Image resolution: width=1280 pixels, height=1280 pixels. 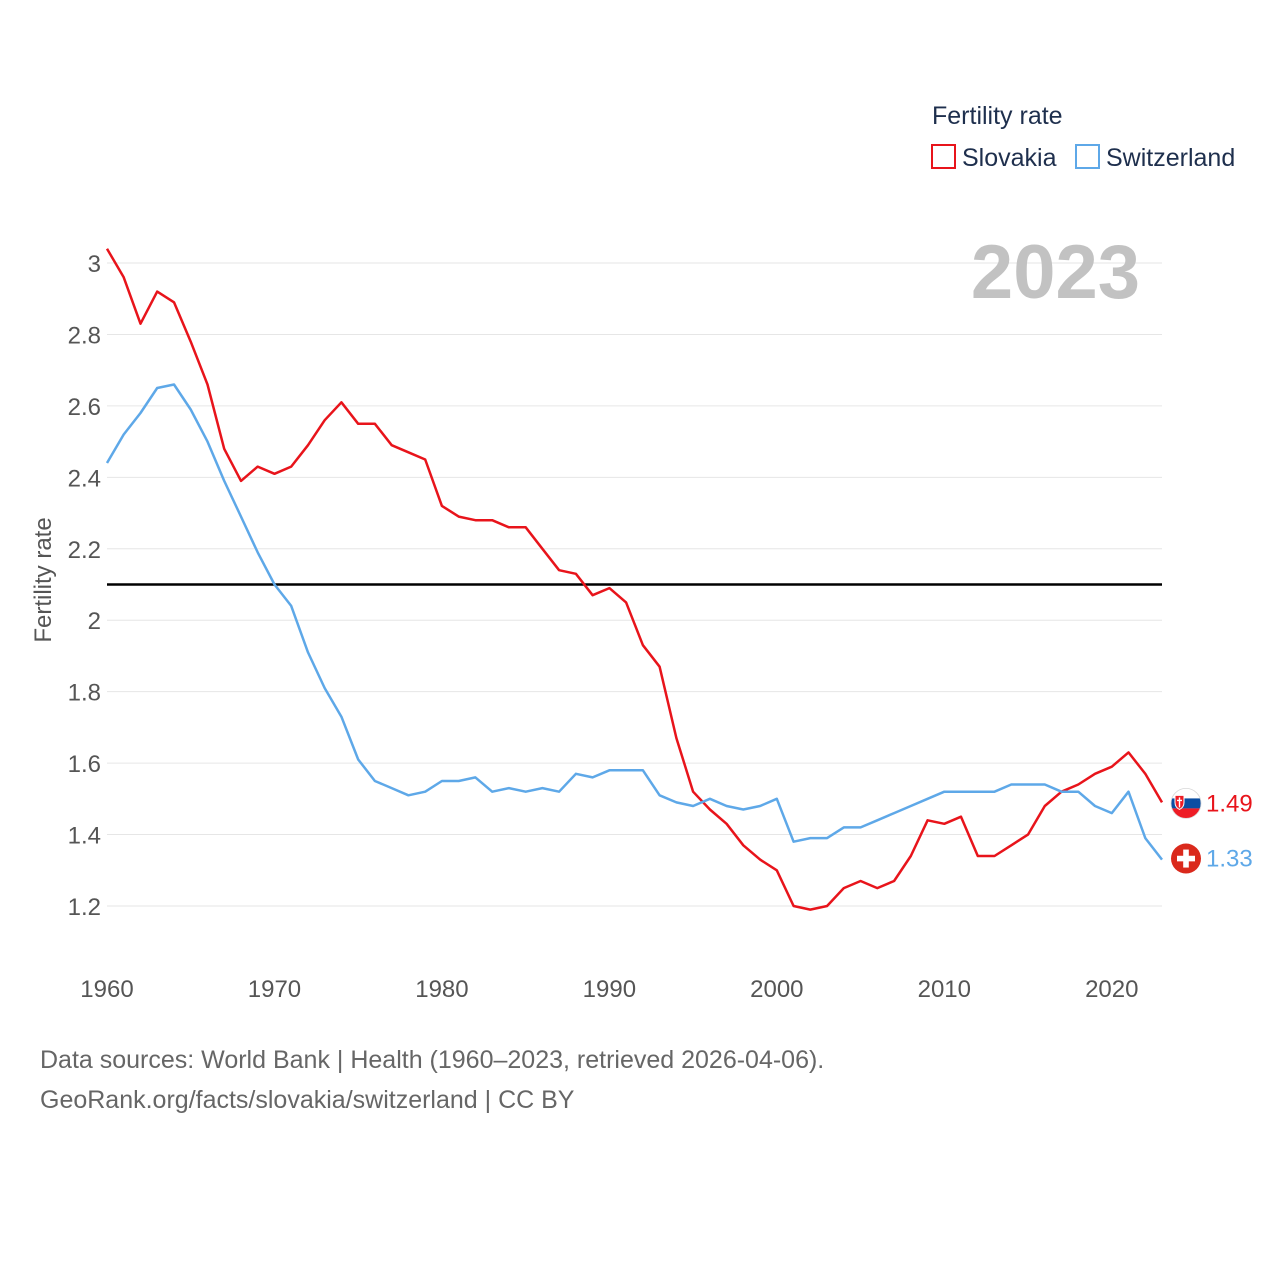 I want to click on x-tick-label: 1980, so click(x=441, y=989).